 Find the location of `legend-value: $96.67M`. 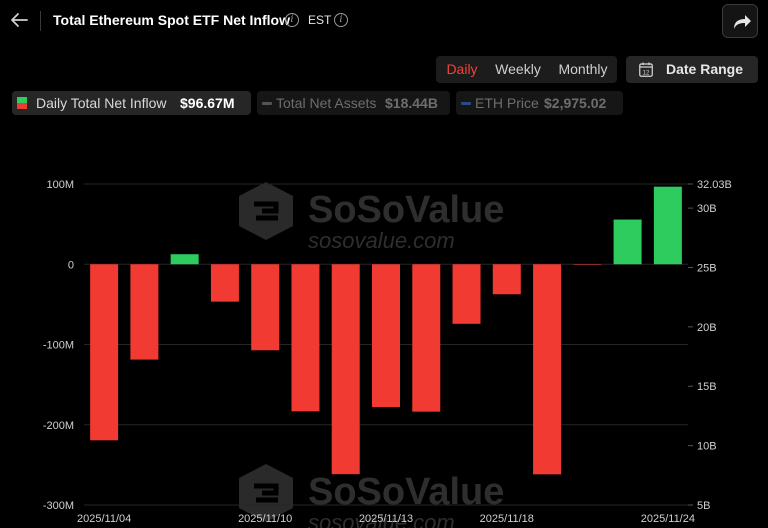

legend-value: $96.67M is located at coordinates (207, 103).